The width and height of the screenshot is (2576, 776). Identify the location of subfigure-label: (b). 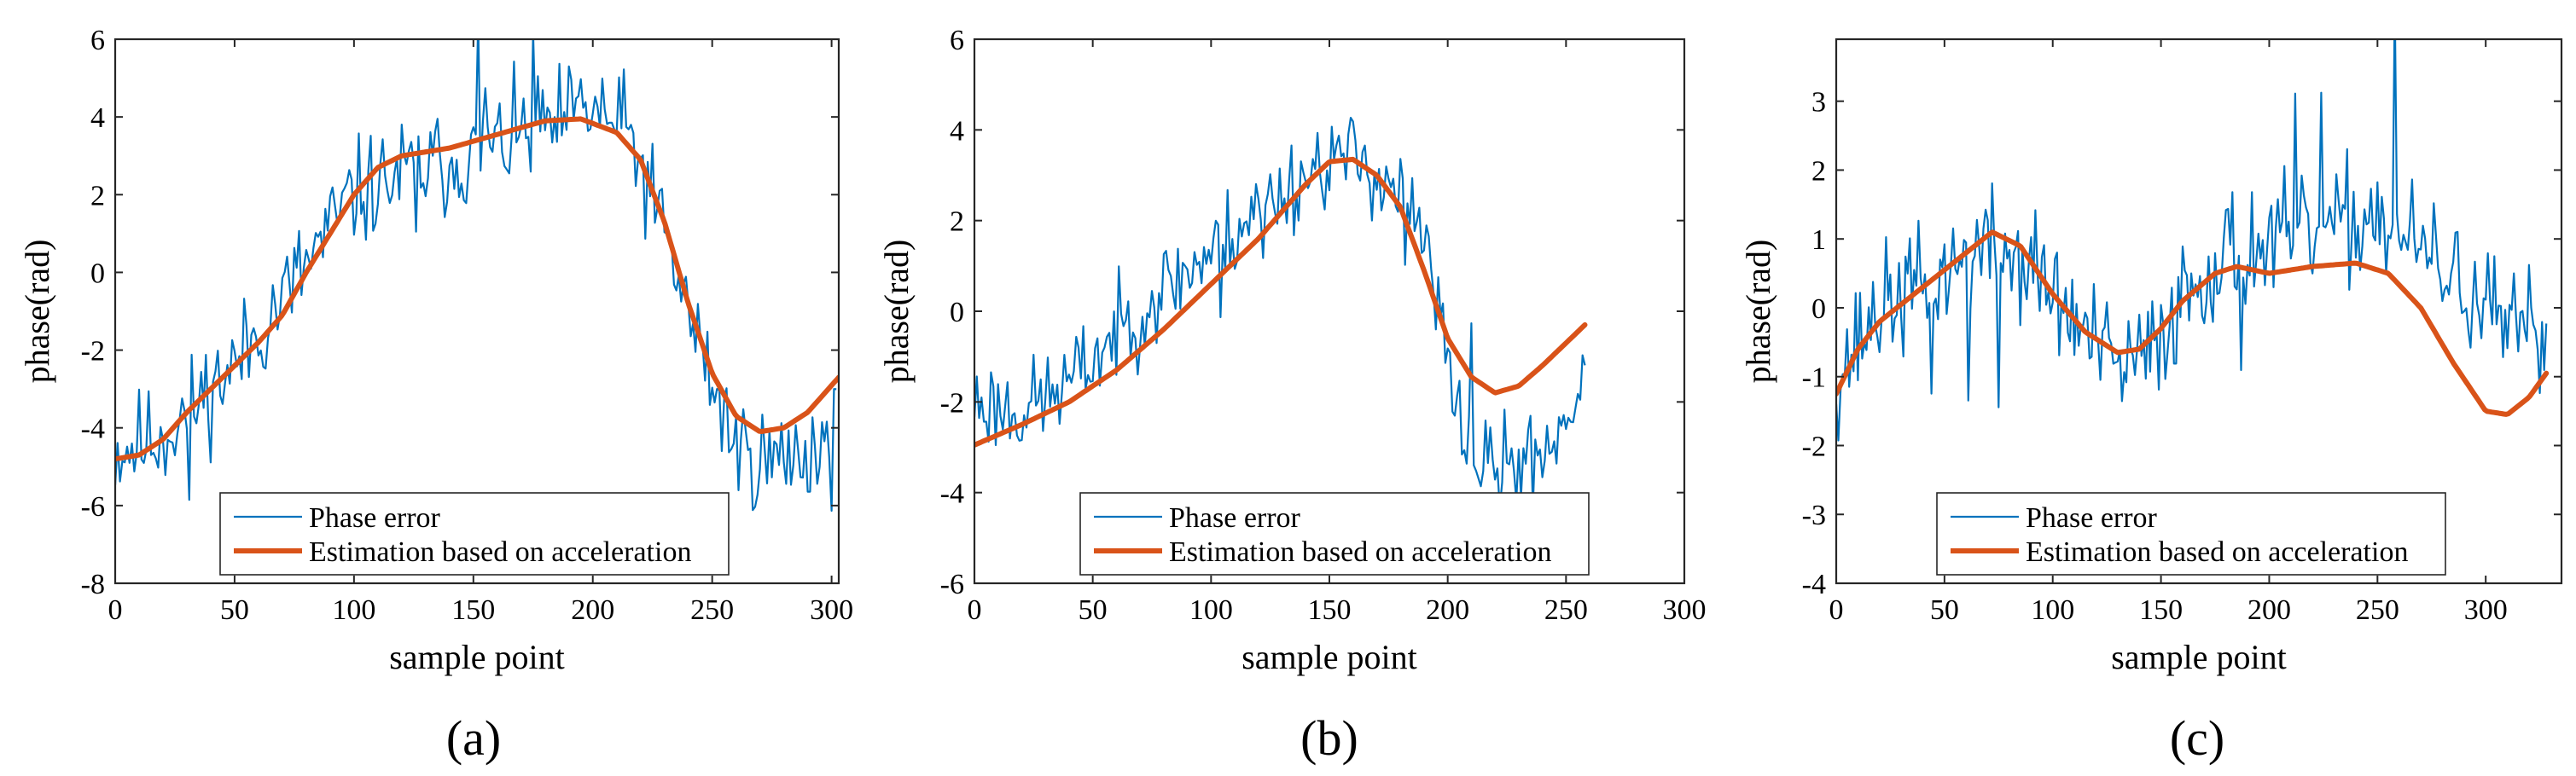
(1329, 738).